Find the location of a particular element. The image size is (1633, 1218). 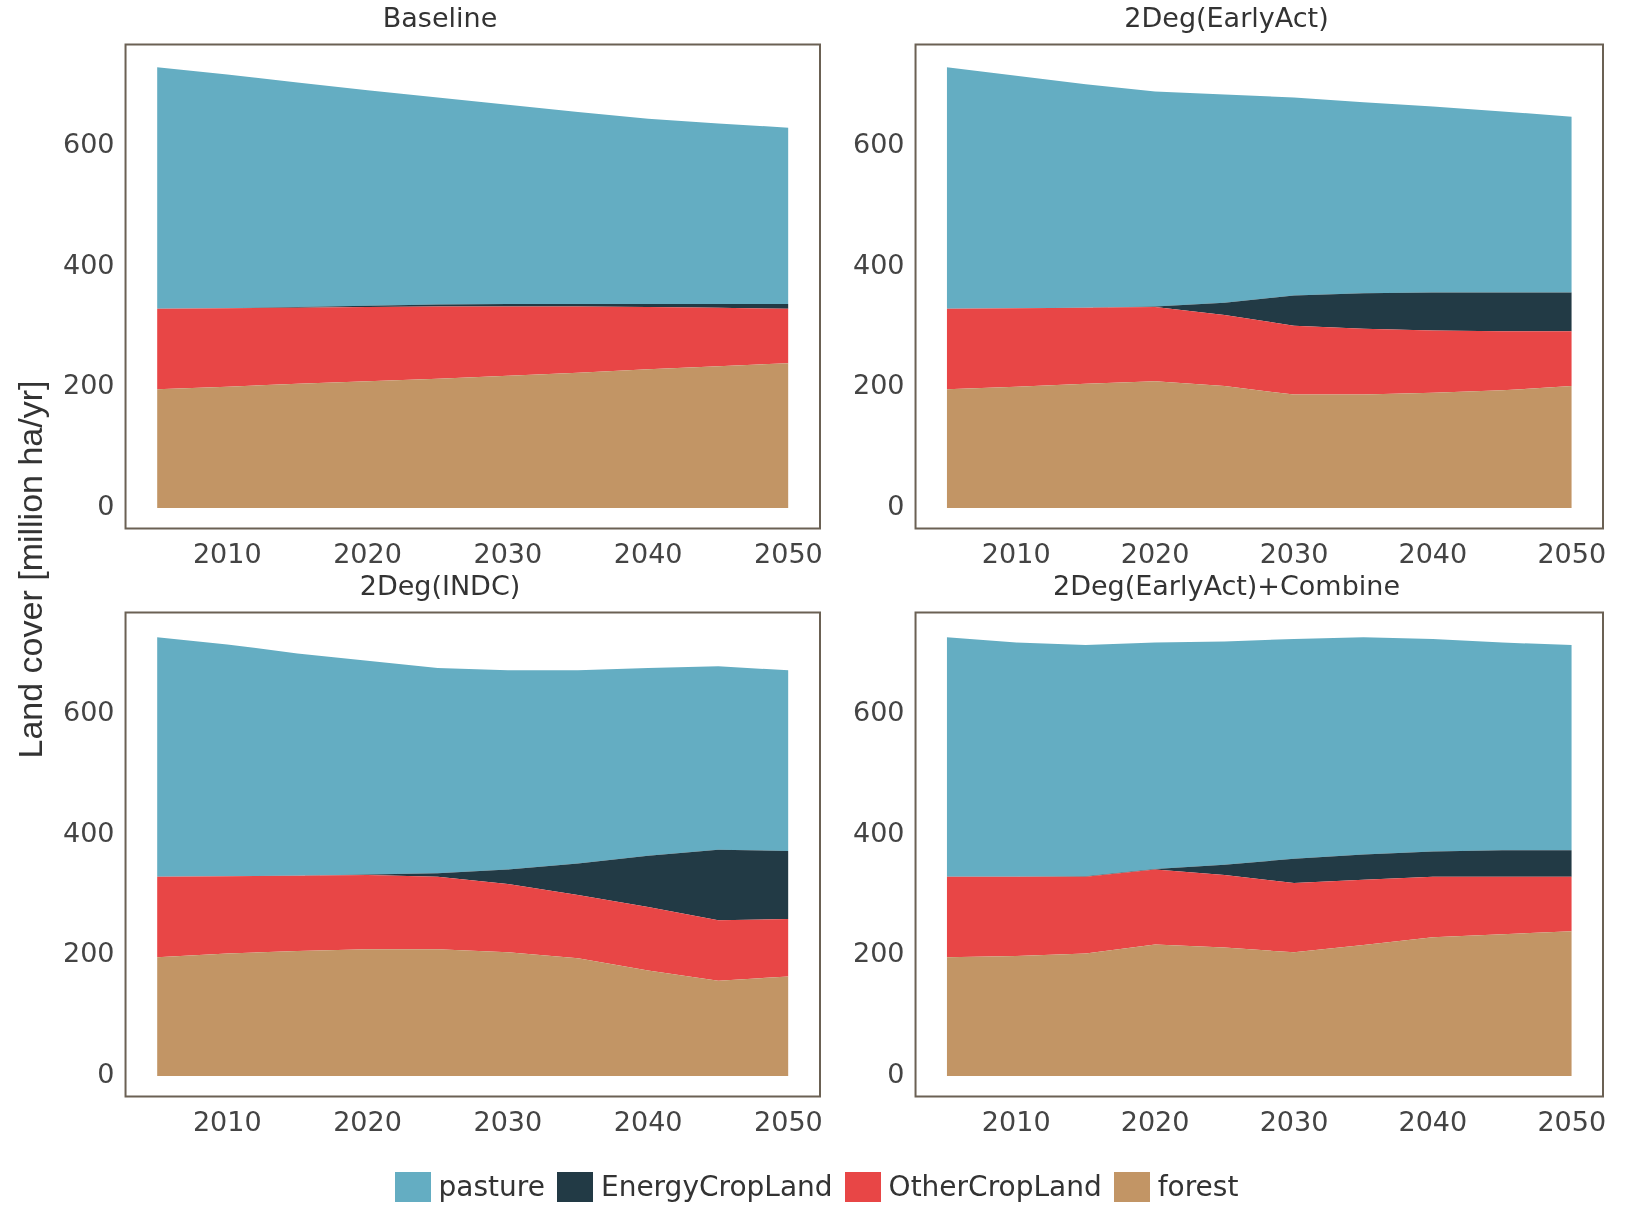

y-axis-title: Land cover [million ha/yr] is located at coordinates (30, 570).